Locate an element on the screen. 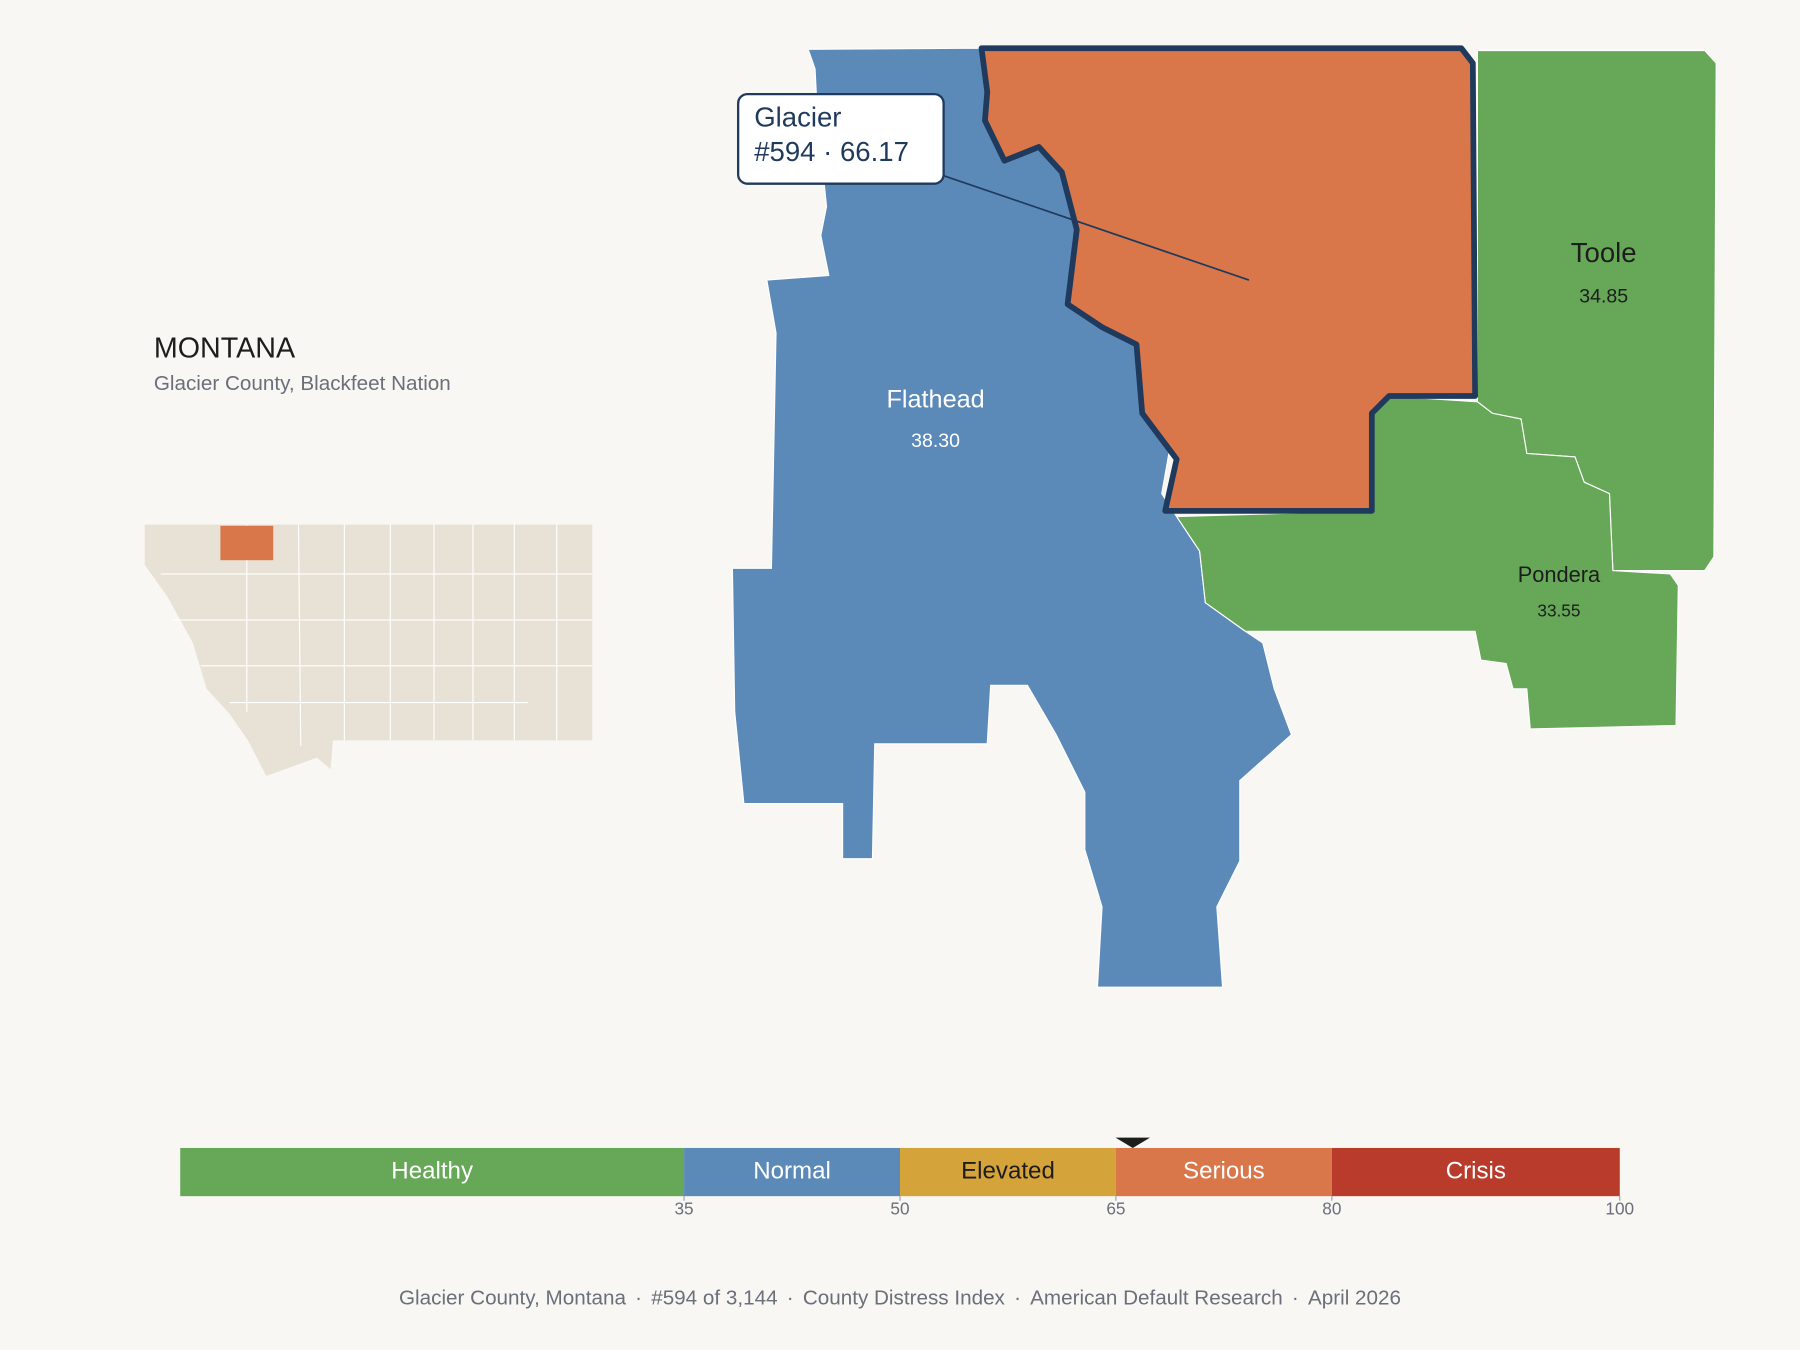 The image size is (1800, 1350). county-label: Flathead is located at coordinates (935, 399).